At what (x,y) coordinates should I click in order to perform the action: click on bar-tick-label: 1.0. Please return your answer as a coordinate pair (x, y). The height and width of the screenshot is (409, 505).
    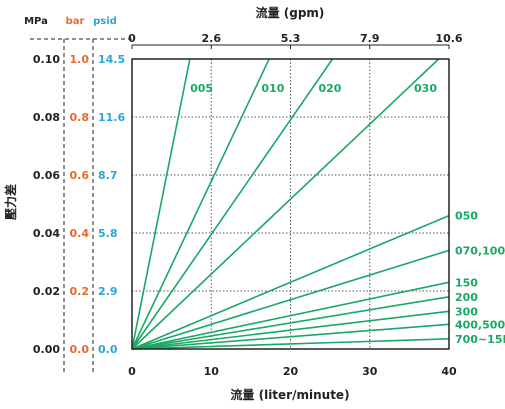
    Looking at the image, I should click on (80, 59).